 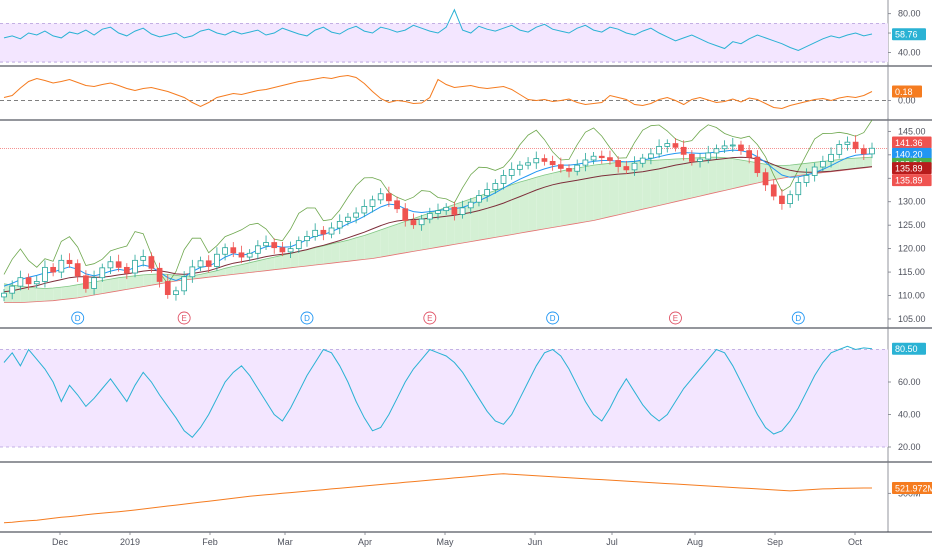 I want to click on price-label-stochastic-rsi: 80.50, so click(x=906, y=349).